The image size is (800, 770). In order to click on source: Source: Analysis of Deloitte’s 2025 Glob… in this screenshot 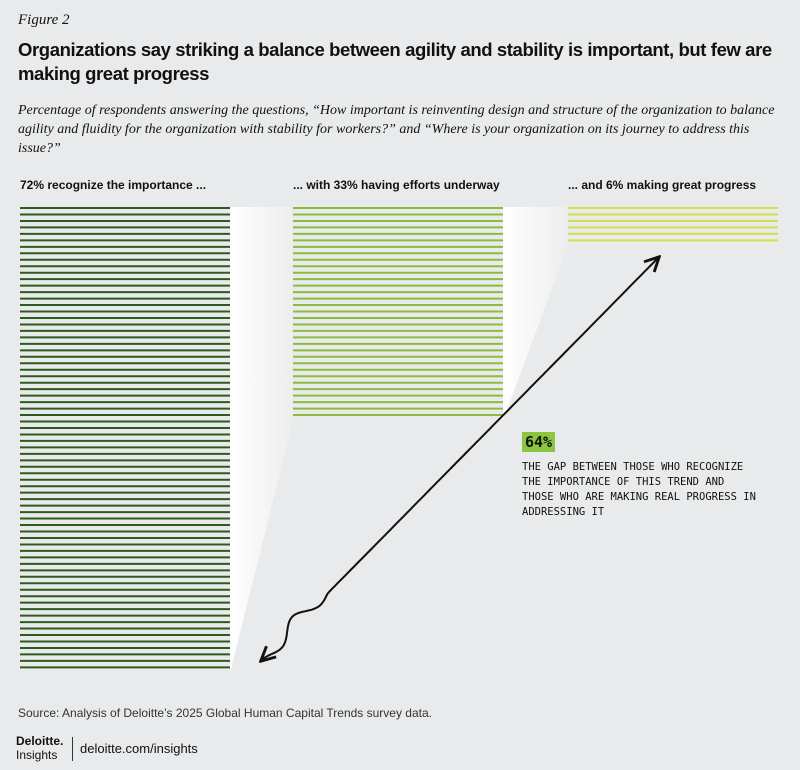, I will do `click(225, 713)`.